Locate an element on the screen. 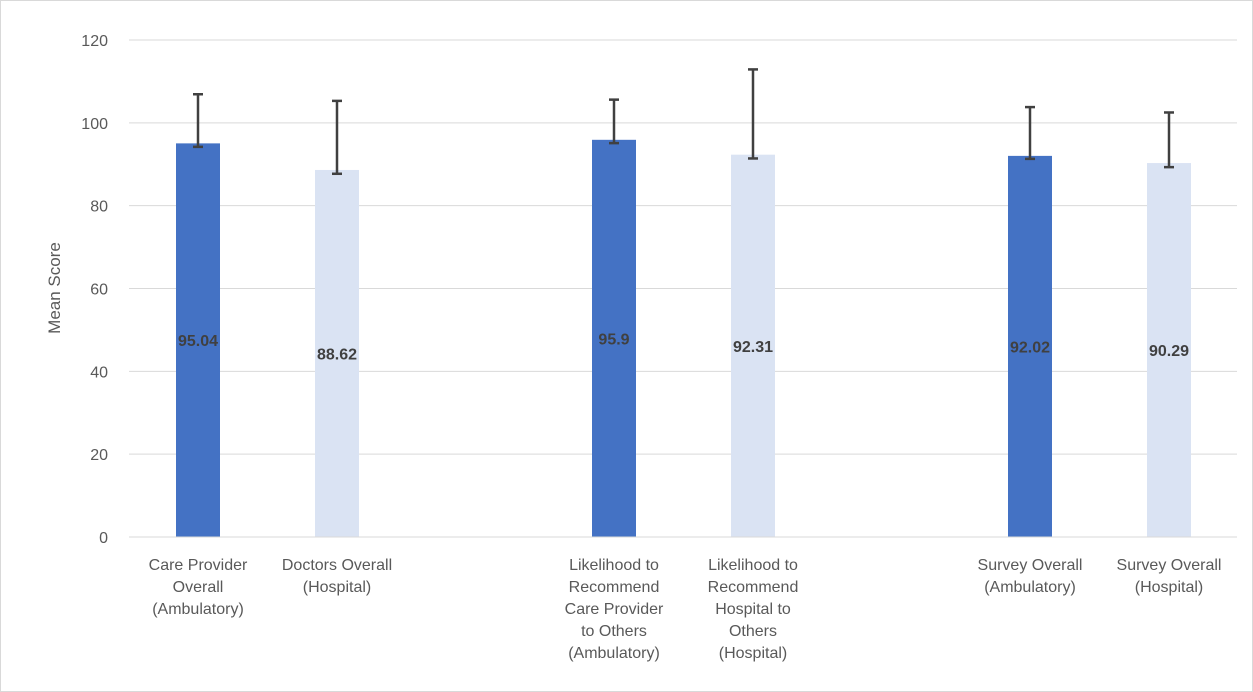  y-tick-label-80: 80 is located at coordinates (99, 207).